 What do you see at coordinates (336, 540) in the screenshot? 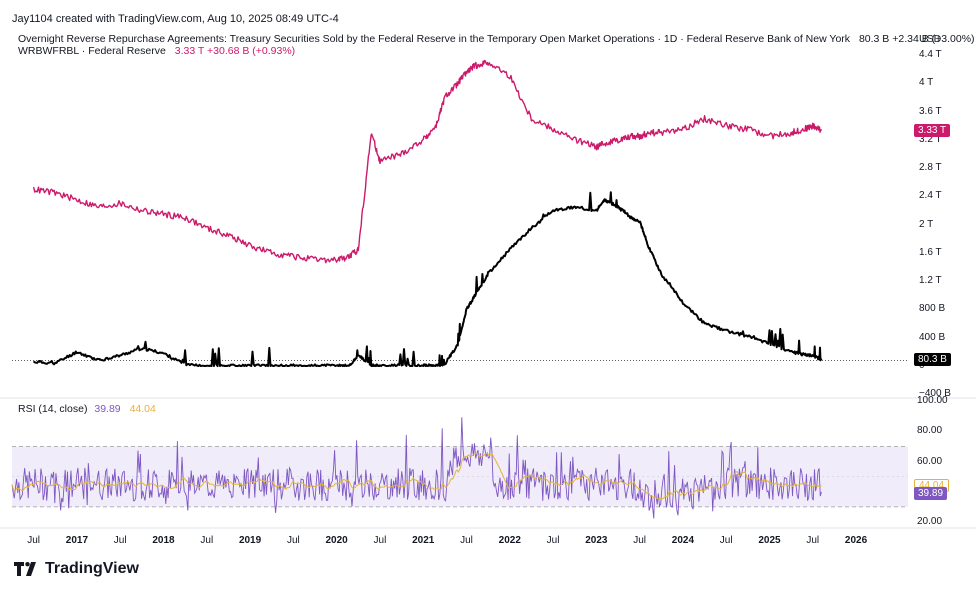
I see `x-tick-label: 2020` at bounding box center [336, 540].